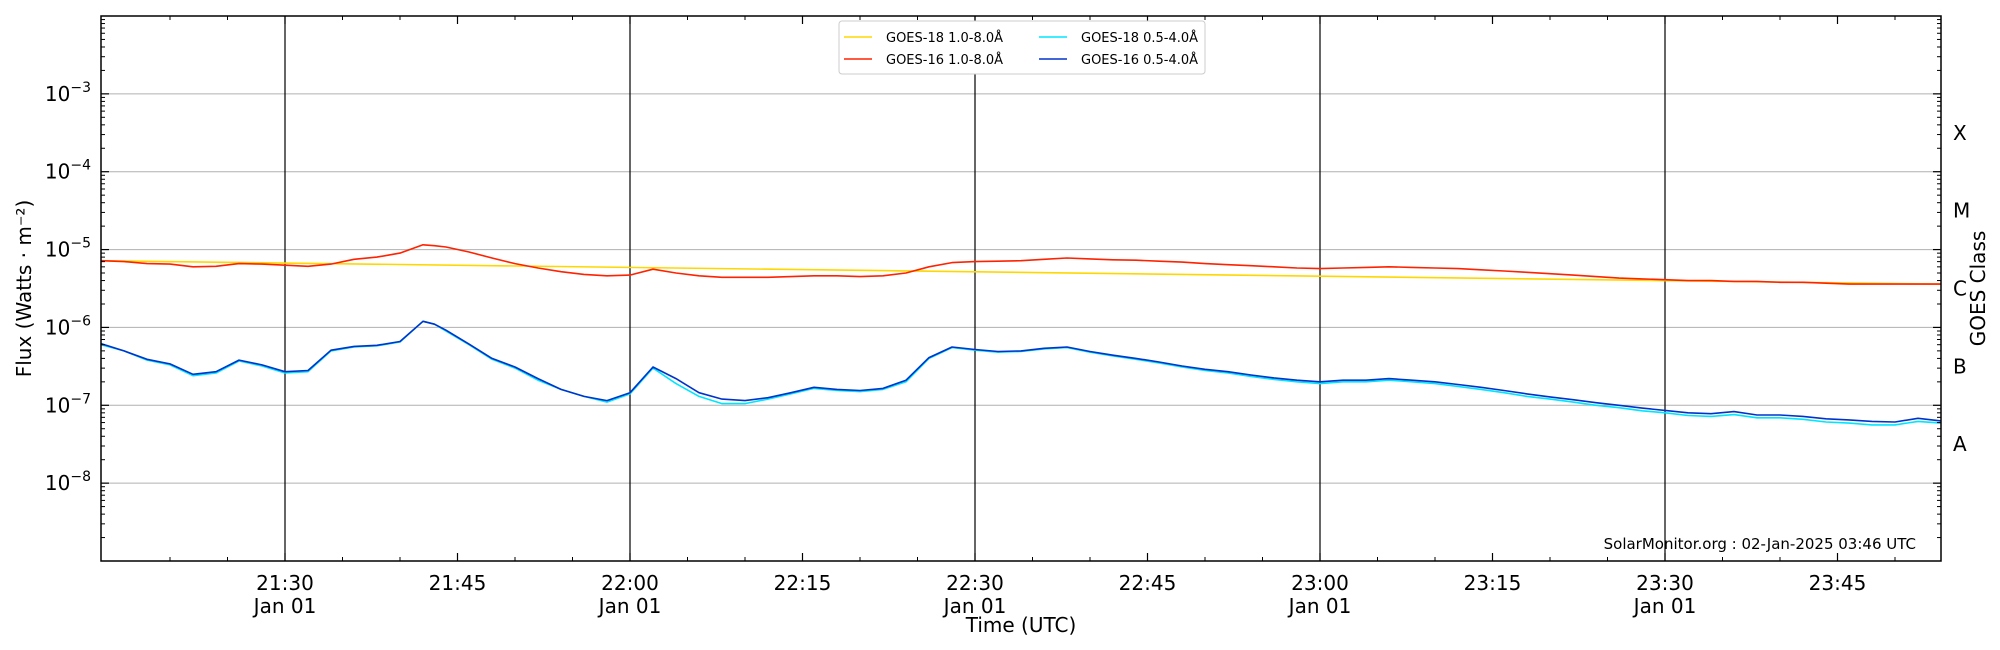 This screenshot has height=650, width=2000. I want to click on x-axis-label: Time (UTC), so click(1021, 625).